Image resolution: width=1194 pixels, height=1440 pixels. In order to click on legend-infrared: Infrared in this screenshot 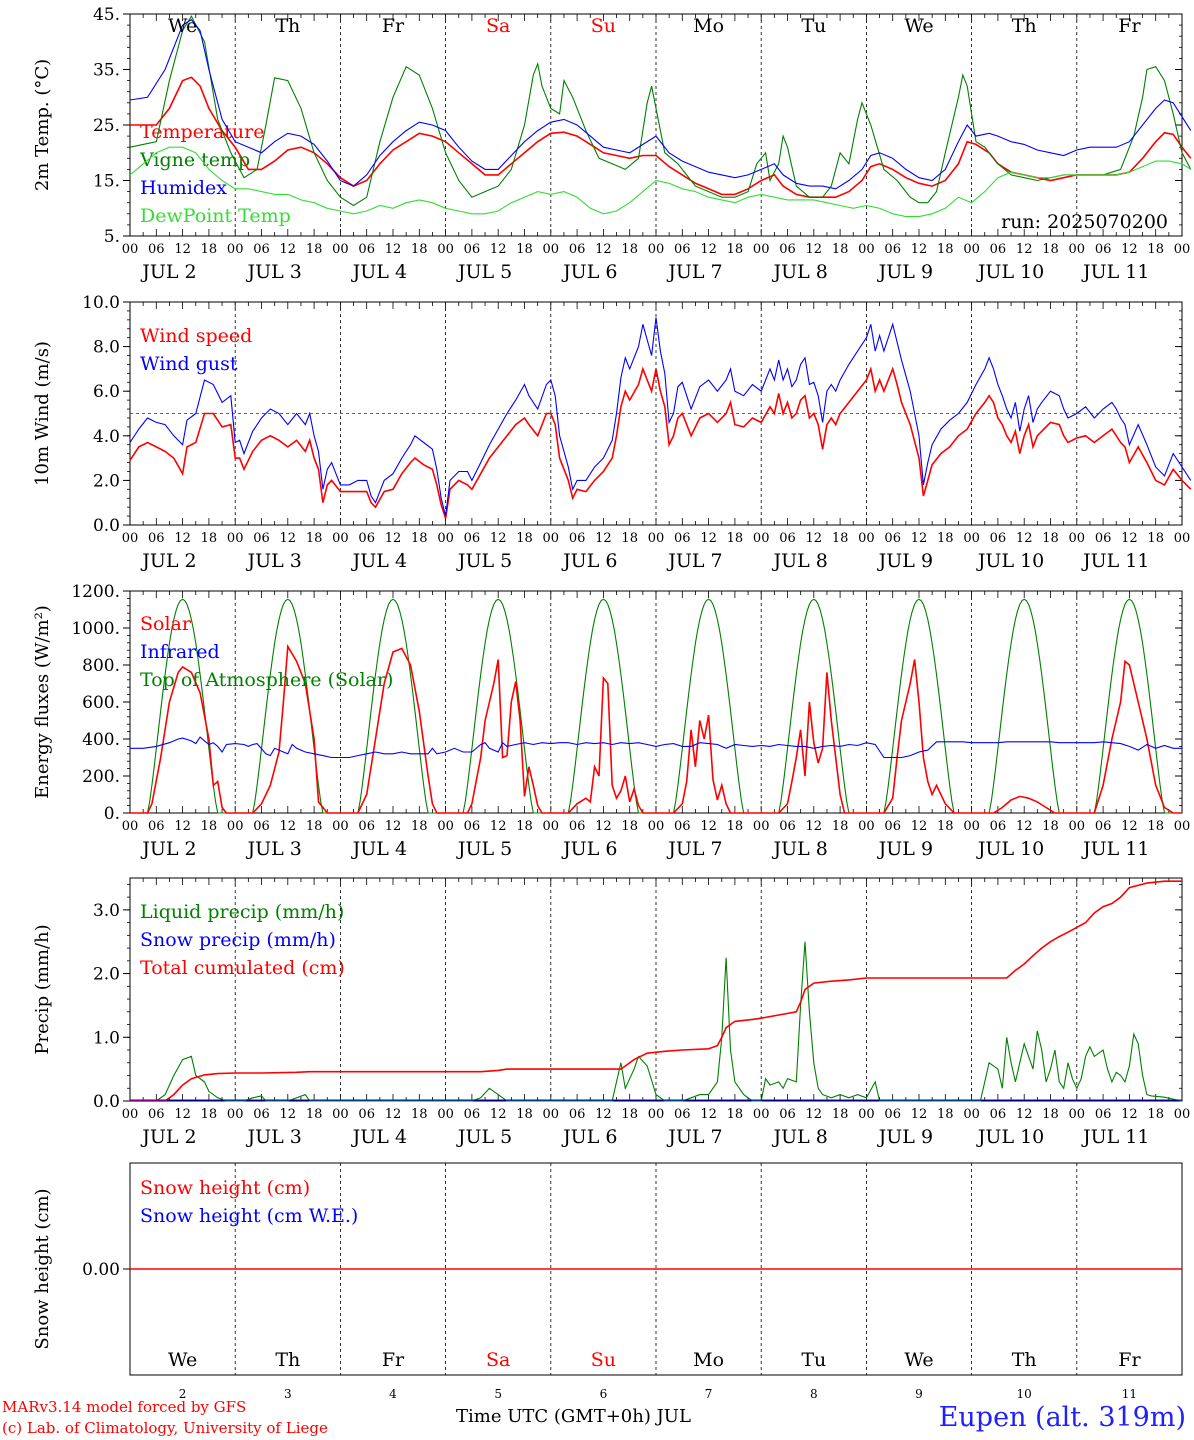, I will do `click(180, 652)`.